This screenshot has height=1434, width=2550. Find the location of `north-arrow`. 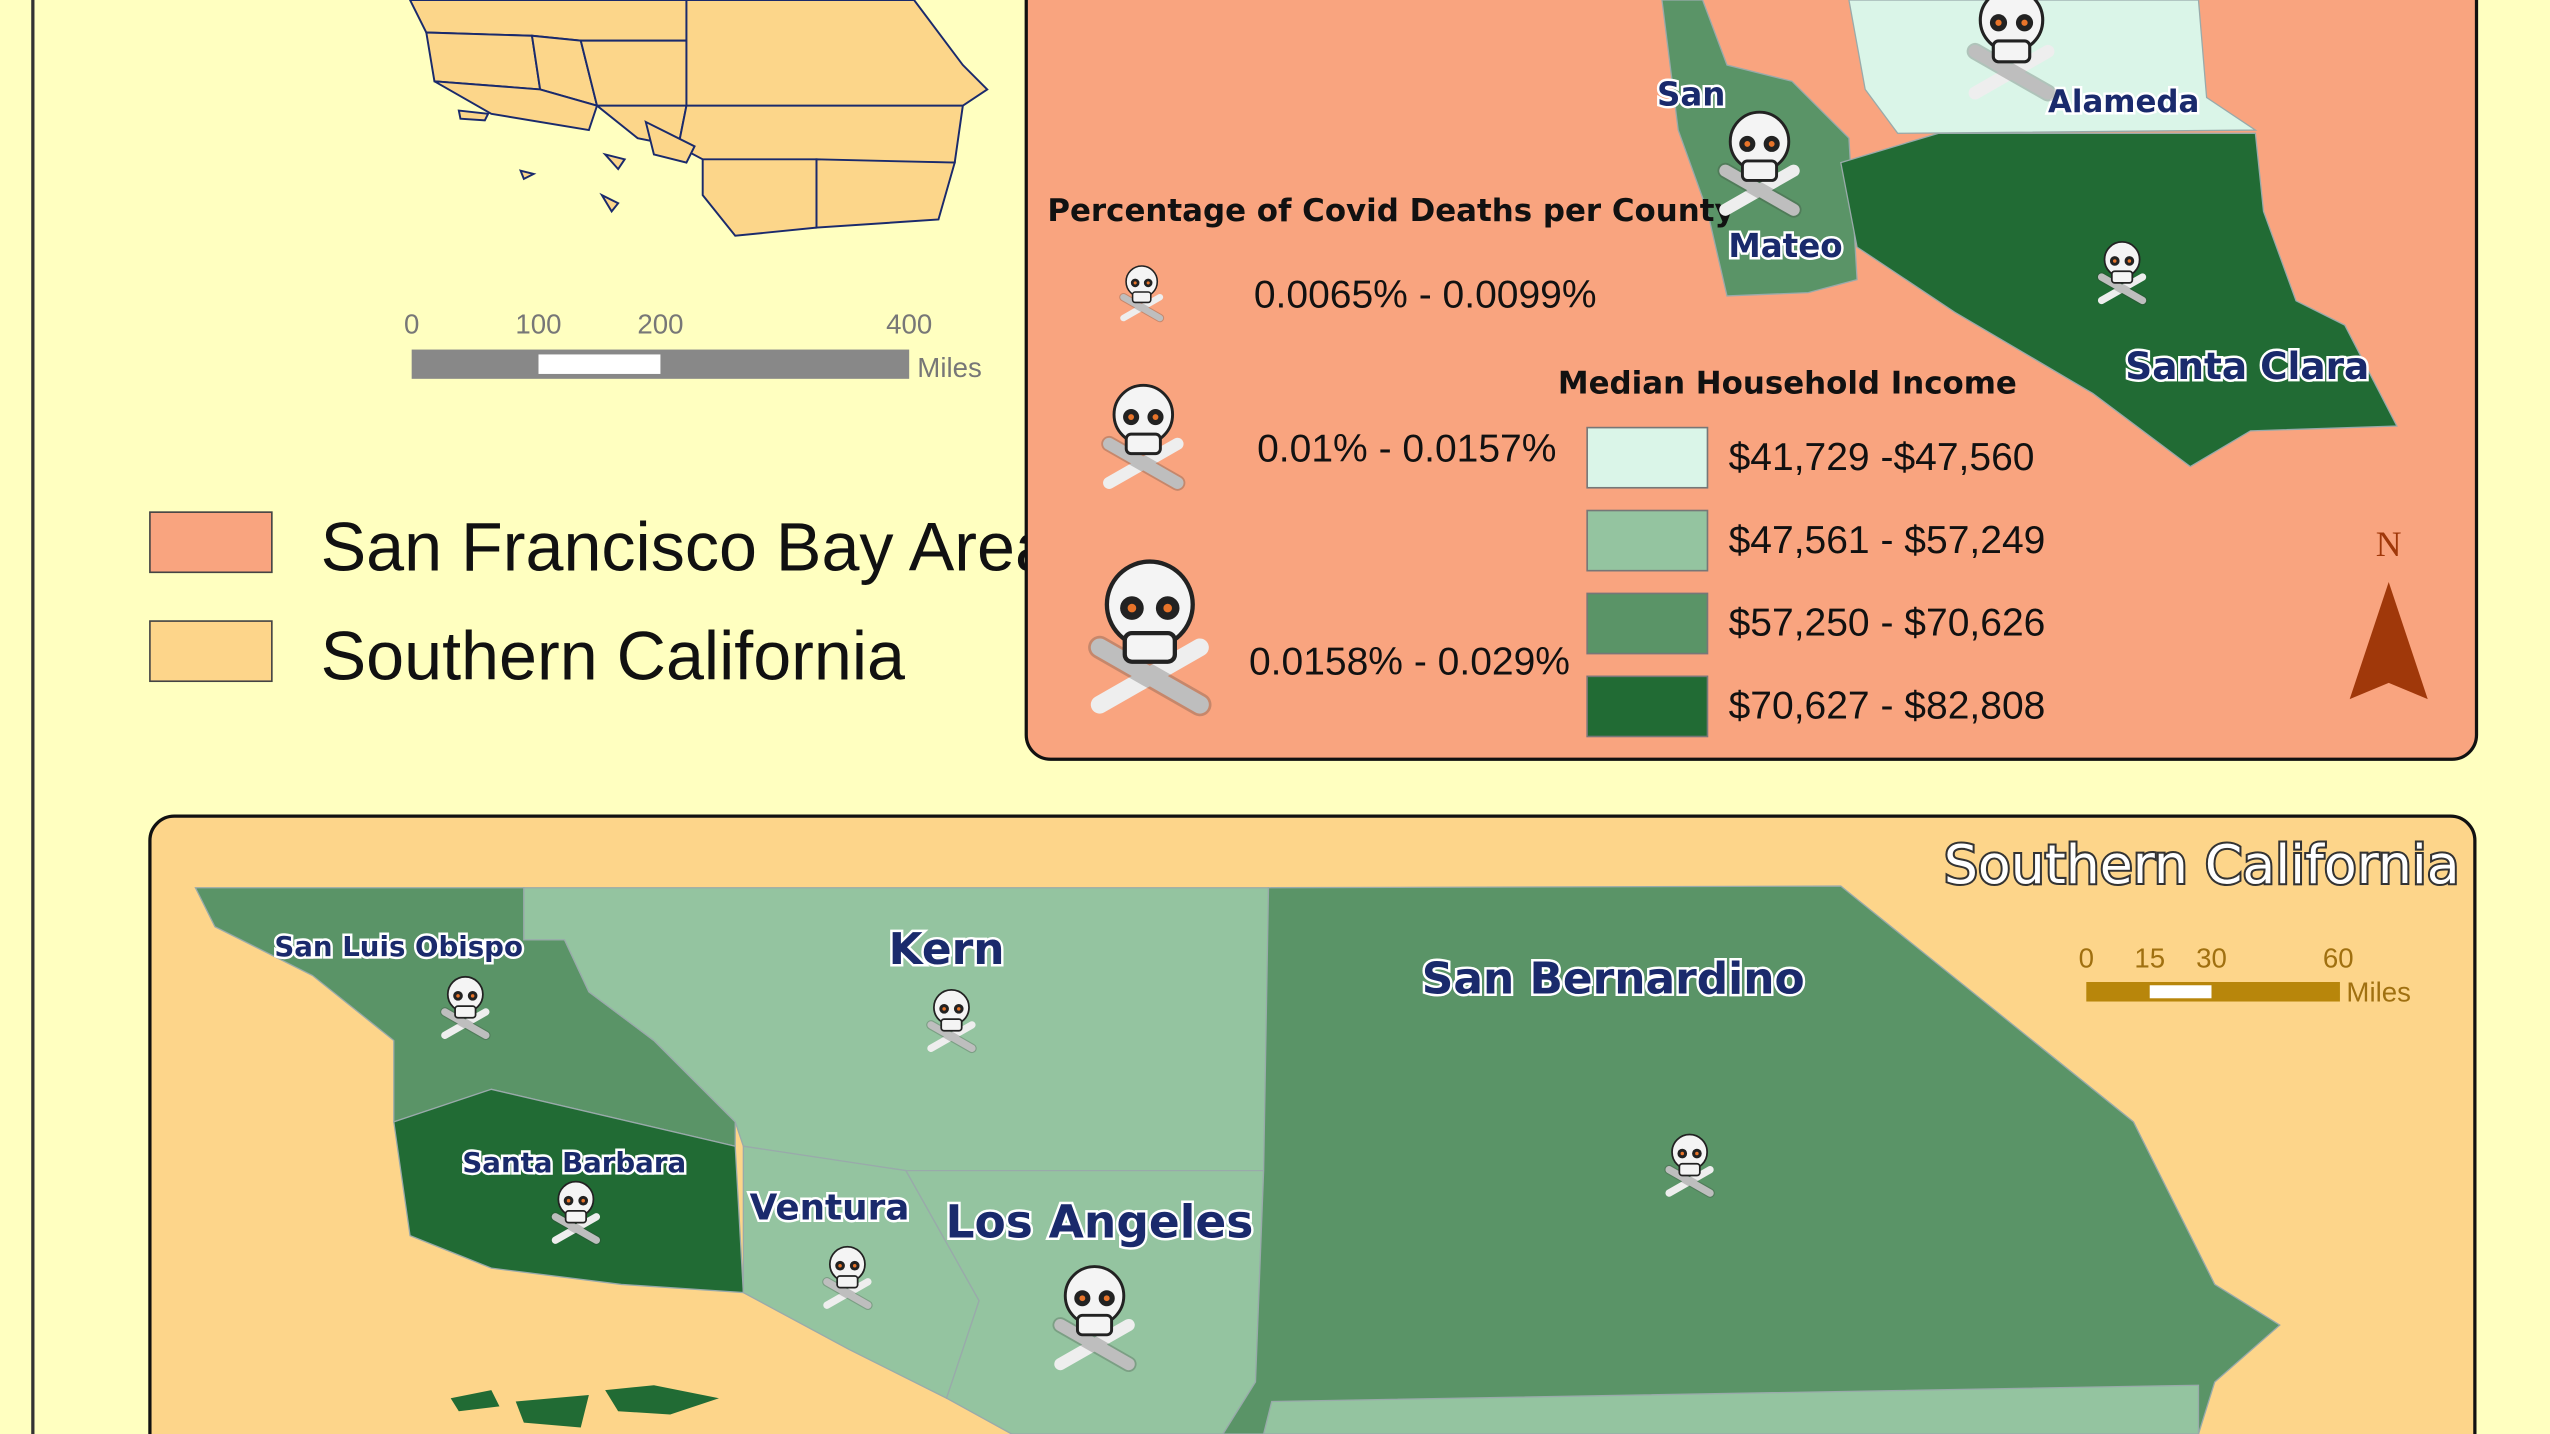

north-arrow is located at coordinates (2388, 641).